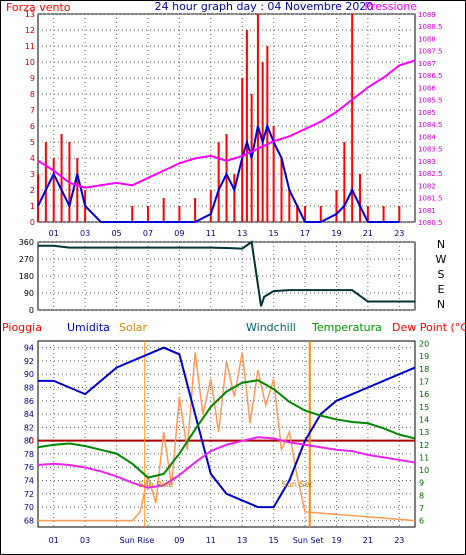 The image size is (466, 555). Describe the element at coordinates (346, 327) in the screenshot. I see `legend-temperatura: Temperatura` at that location.